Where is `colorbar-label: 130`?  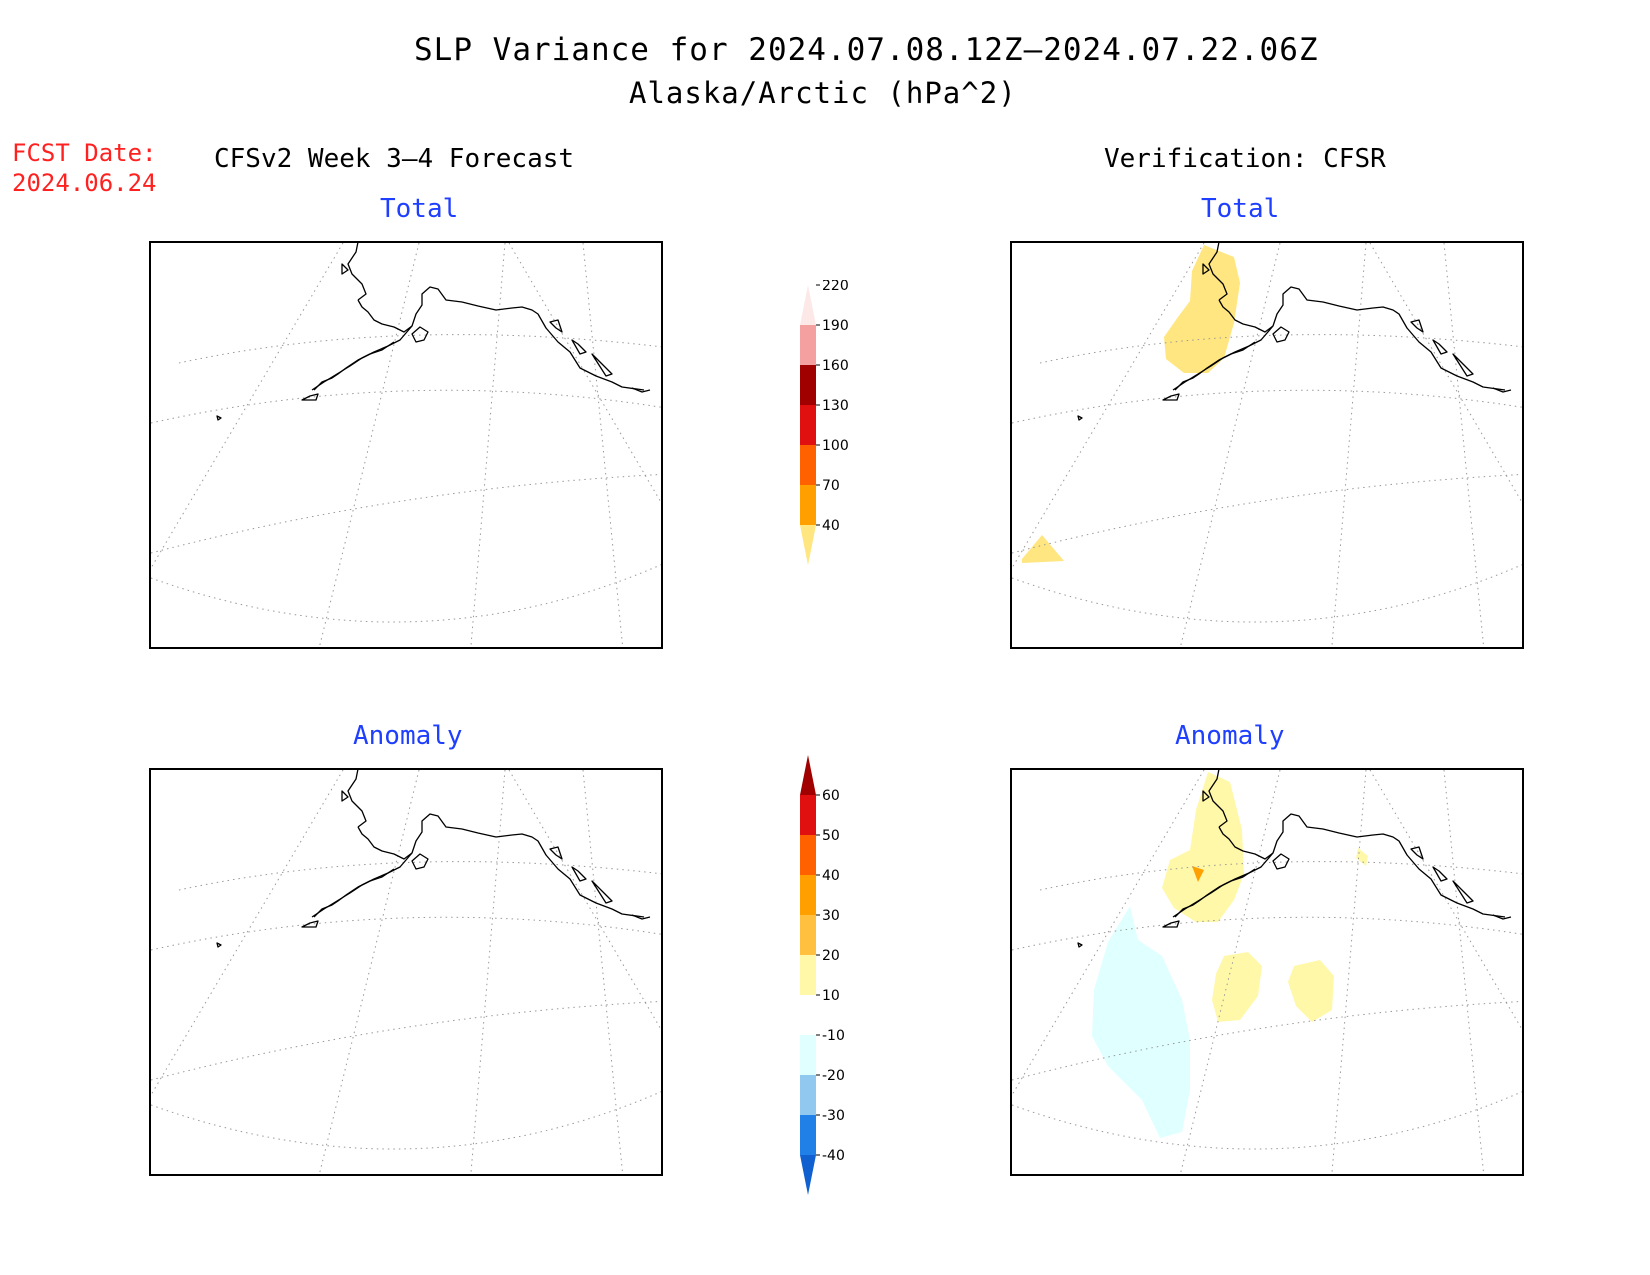
colorbar-label: 130 is located at coordinates (835, 406).